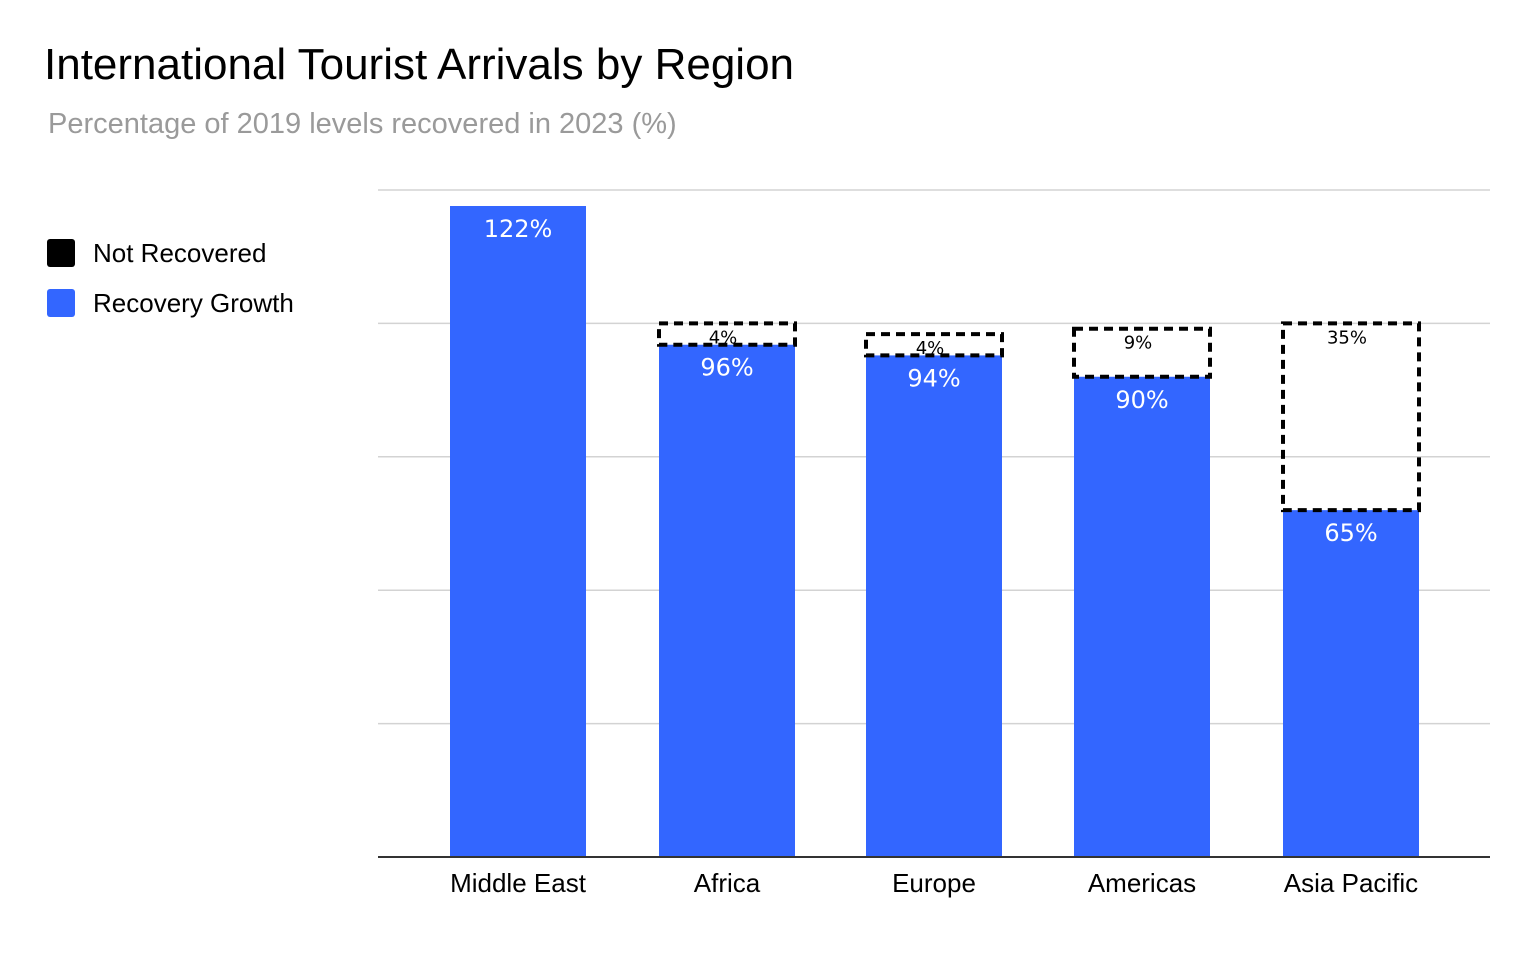  I want to click on data-label-recovery-middle-east: 122%, so click(518, 229).